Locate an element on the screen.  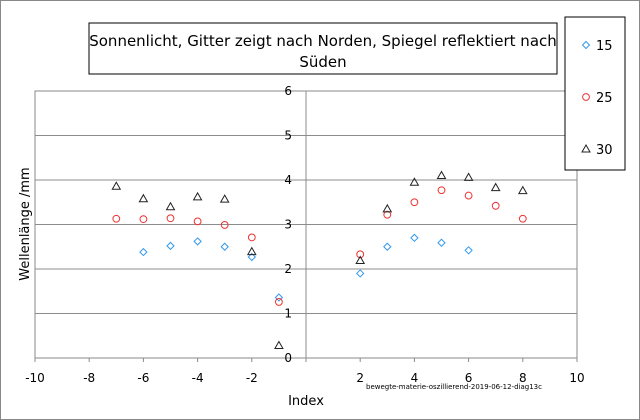
x-tick-label: -8 is located at coordinates (89, 378).